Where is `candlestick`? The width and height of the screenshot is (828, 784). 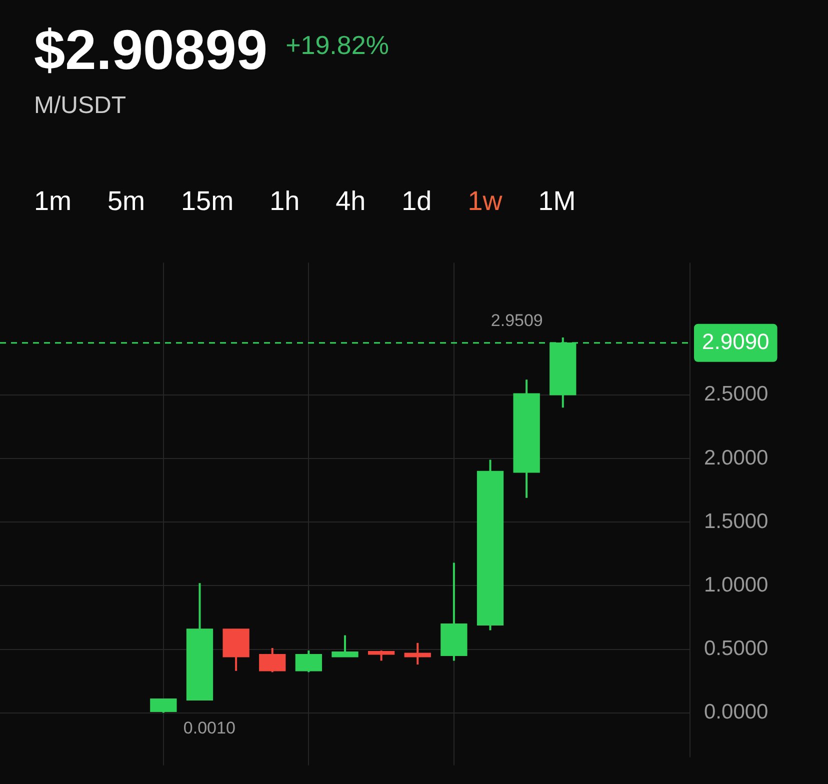 candlestick is located at coordinates (381, 656).